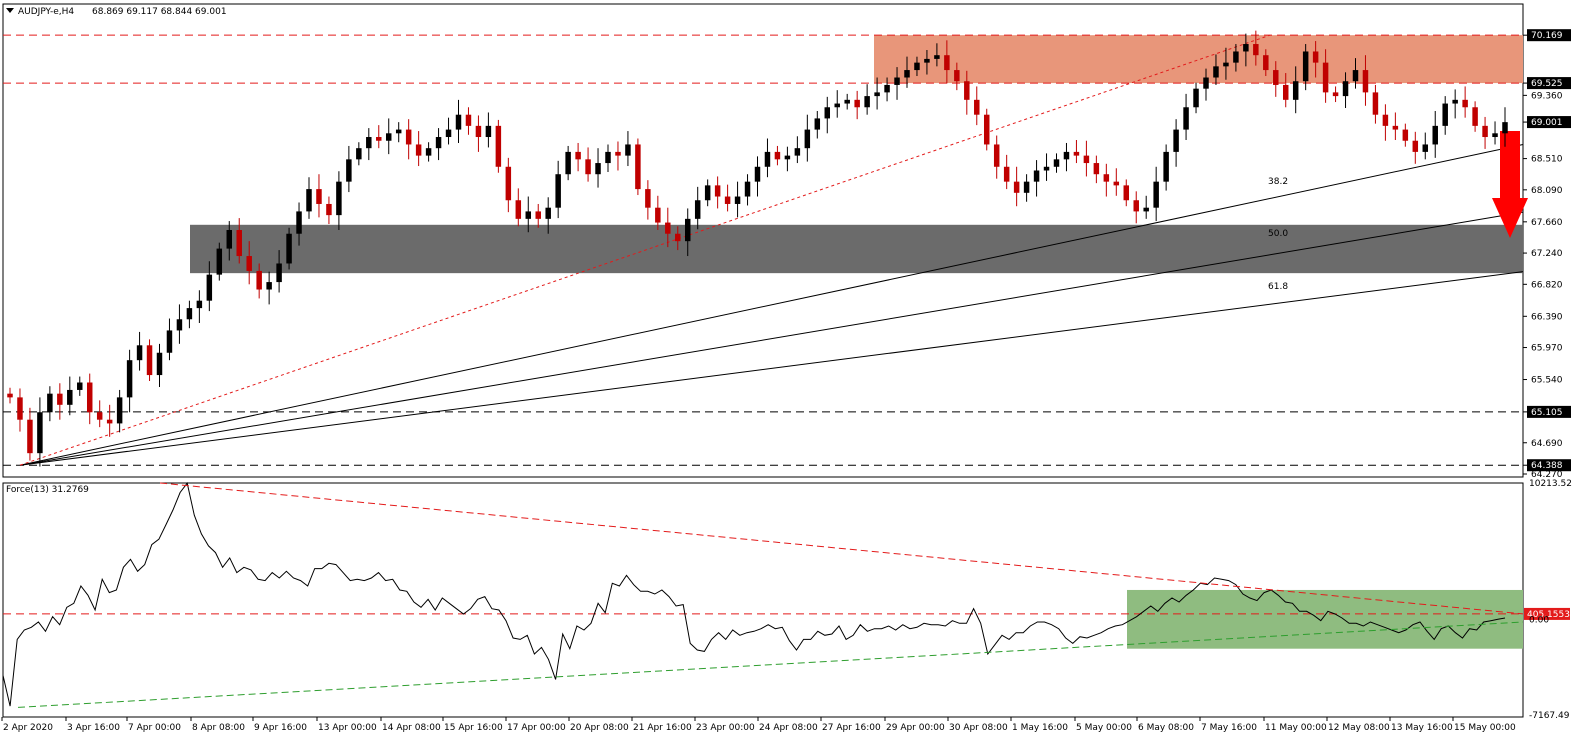 This screenshot has width=1596, height=753. Describe the element at coordinates (1547, 475) in the screenshot. I see `y-tick-label: 64.270` at that location.